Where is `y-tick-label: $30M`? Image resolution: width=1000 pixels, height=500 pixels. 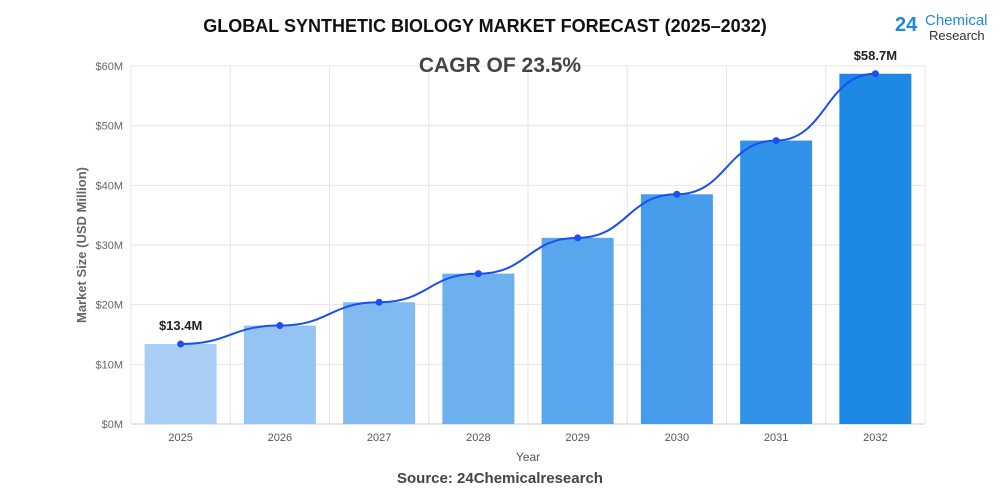 y-tick-label: $30M is located at coordinates (109, 246).